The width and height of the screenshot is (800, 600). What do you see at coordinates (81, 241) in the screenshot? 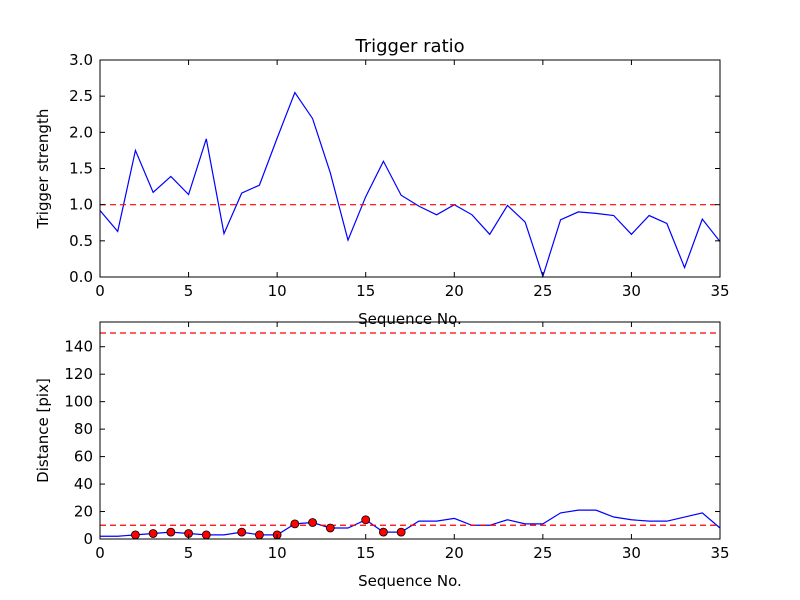
I see `y-tick-label: 0.5` at bounding box center [81, 241].